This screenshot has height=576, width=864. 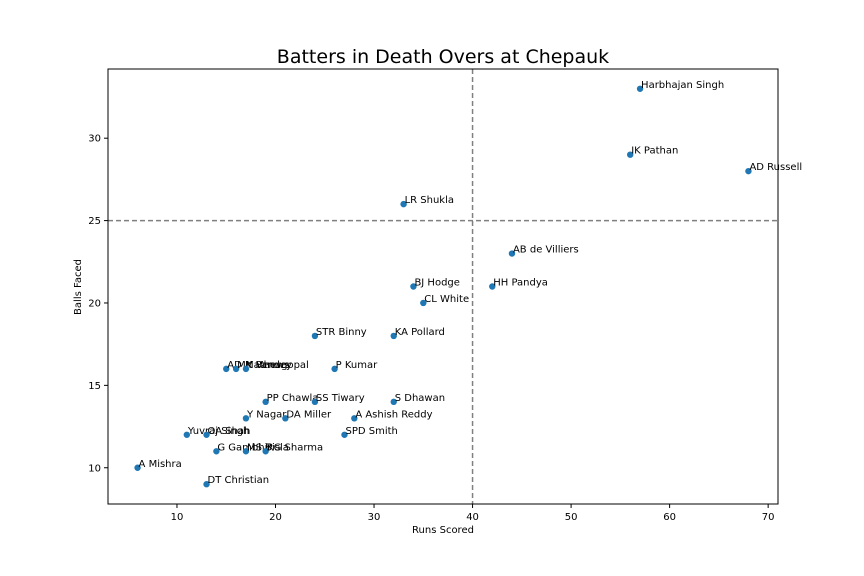 I want to click on data-point-label: Y Nagar, so click(x=266, y=414).